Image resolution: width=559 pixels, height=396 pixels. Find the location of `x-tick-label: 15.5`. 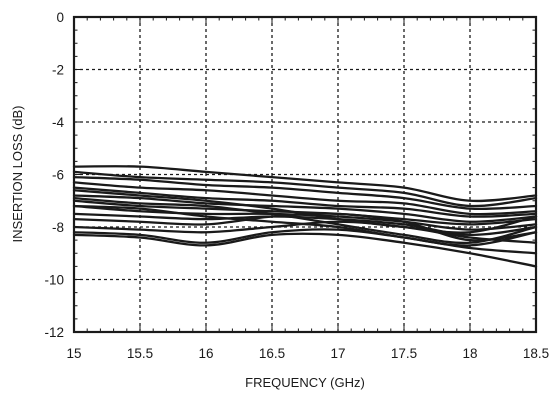

x-tick-label: 15.5 is located at coordinates (140, 353).